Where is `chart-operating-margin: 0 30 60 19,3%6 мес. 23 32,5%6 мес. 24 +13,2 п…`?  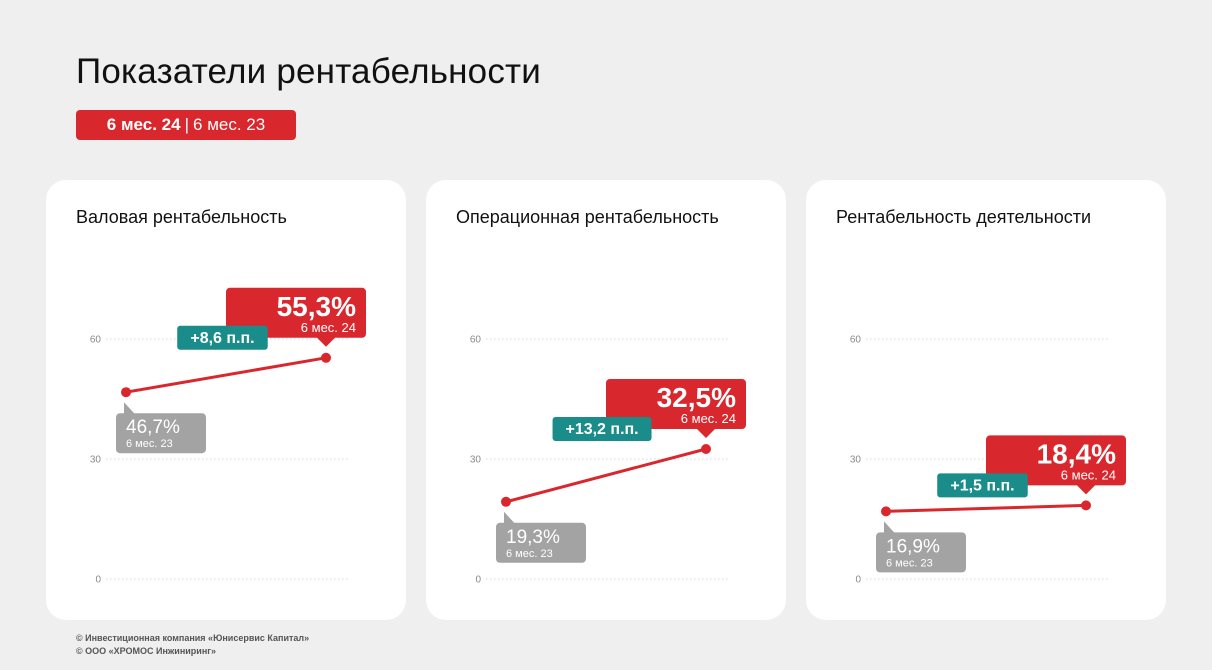
chart-operating-margin: 0 30 60 19,3%6 мес. 23 32,5%6 мес. 24 +13,2 п… is located at coordinates (608, 460).